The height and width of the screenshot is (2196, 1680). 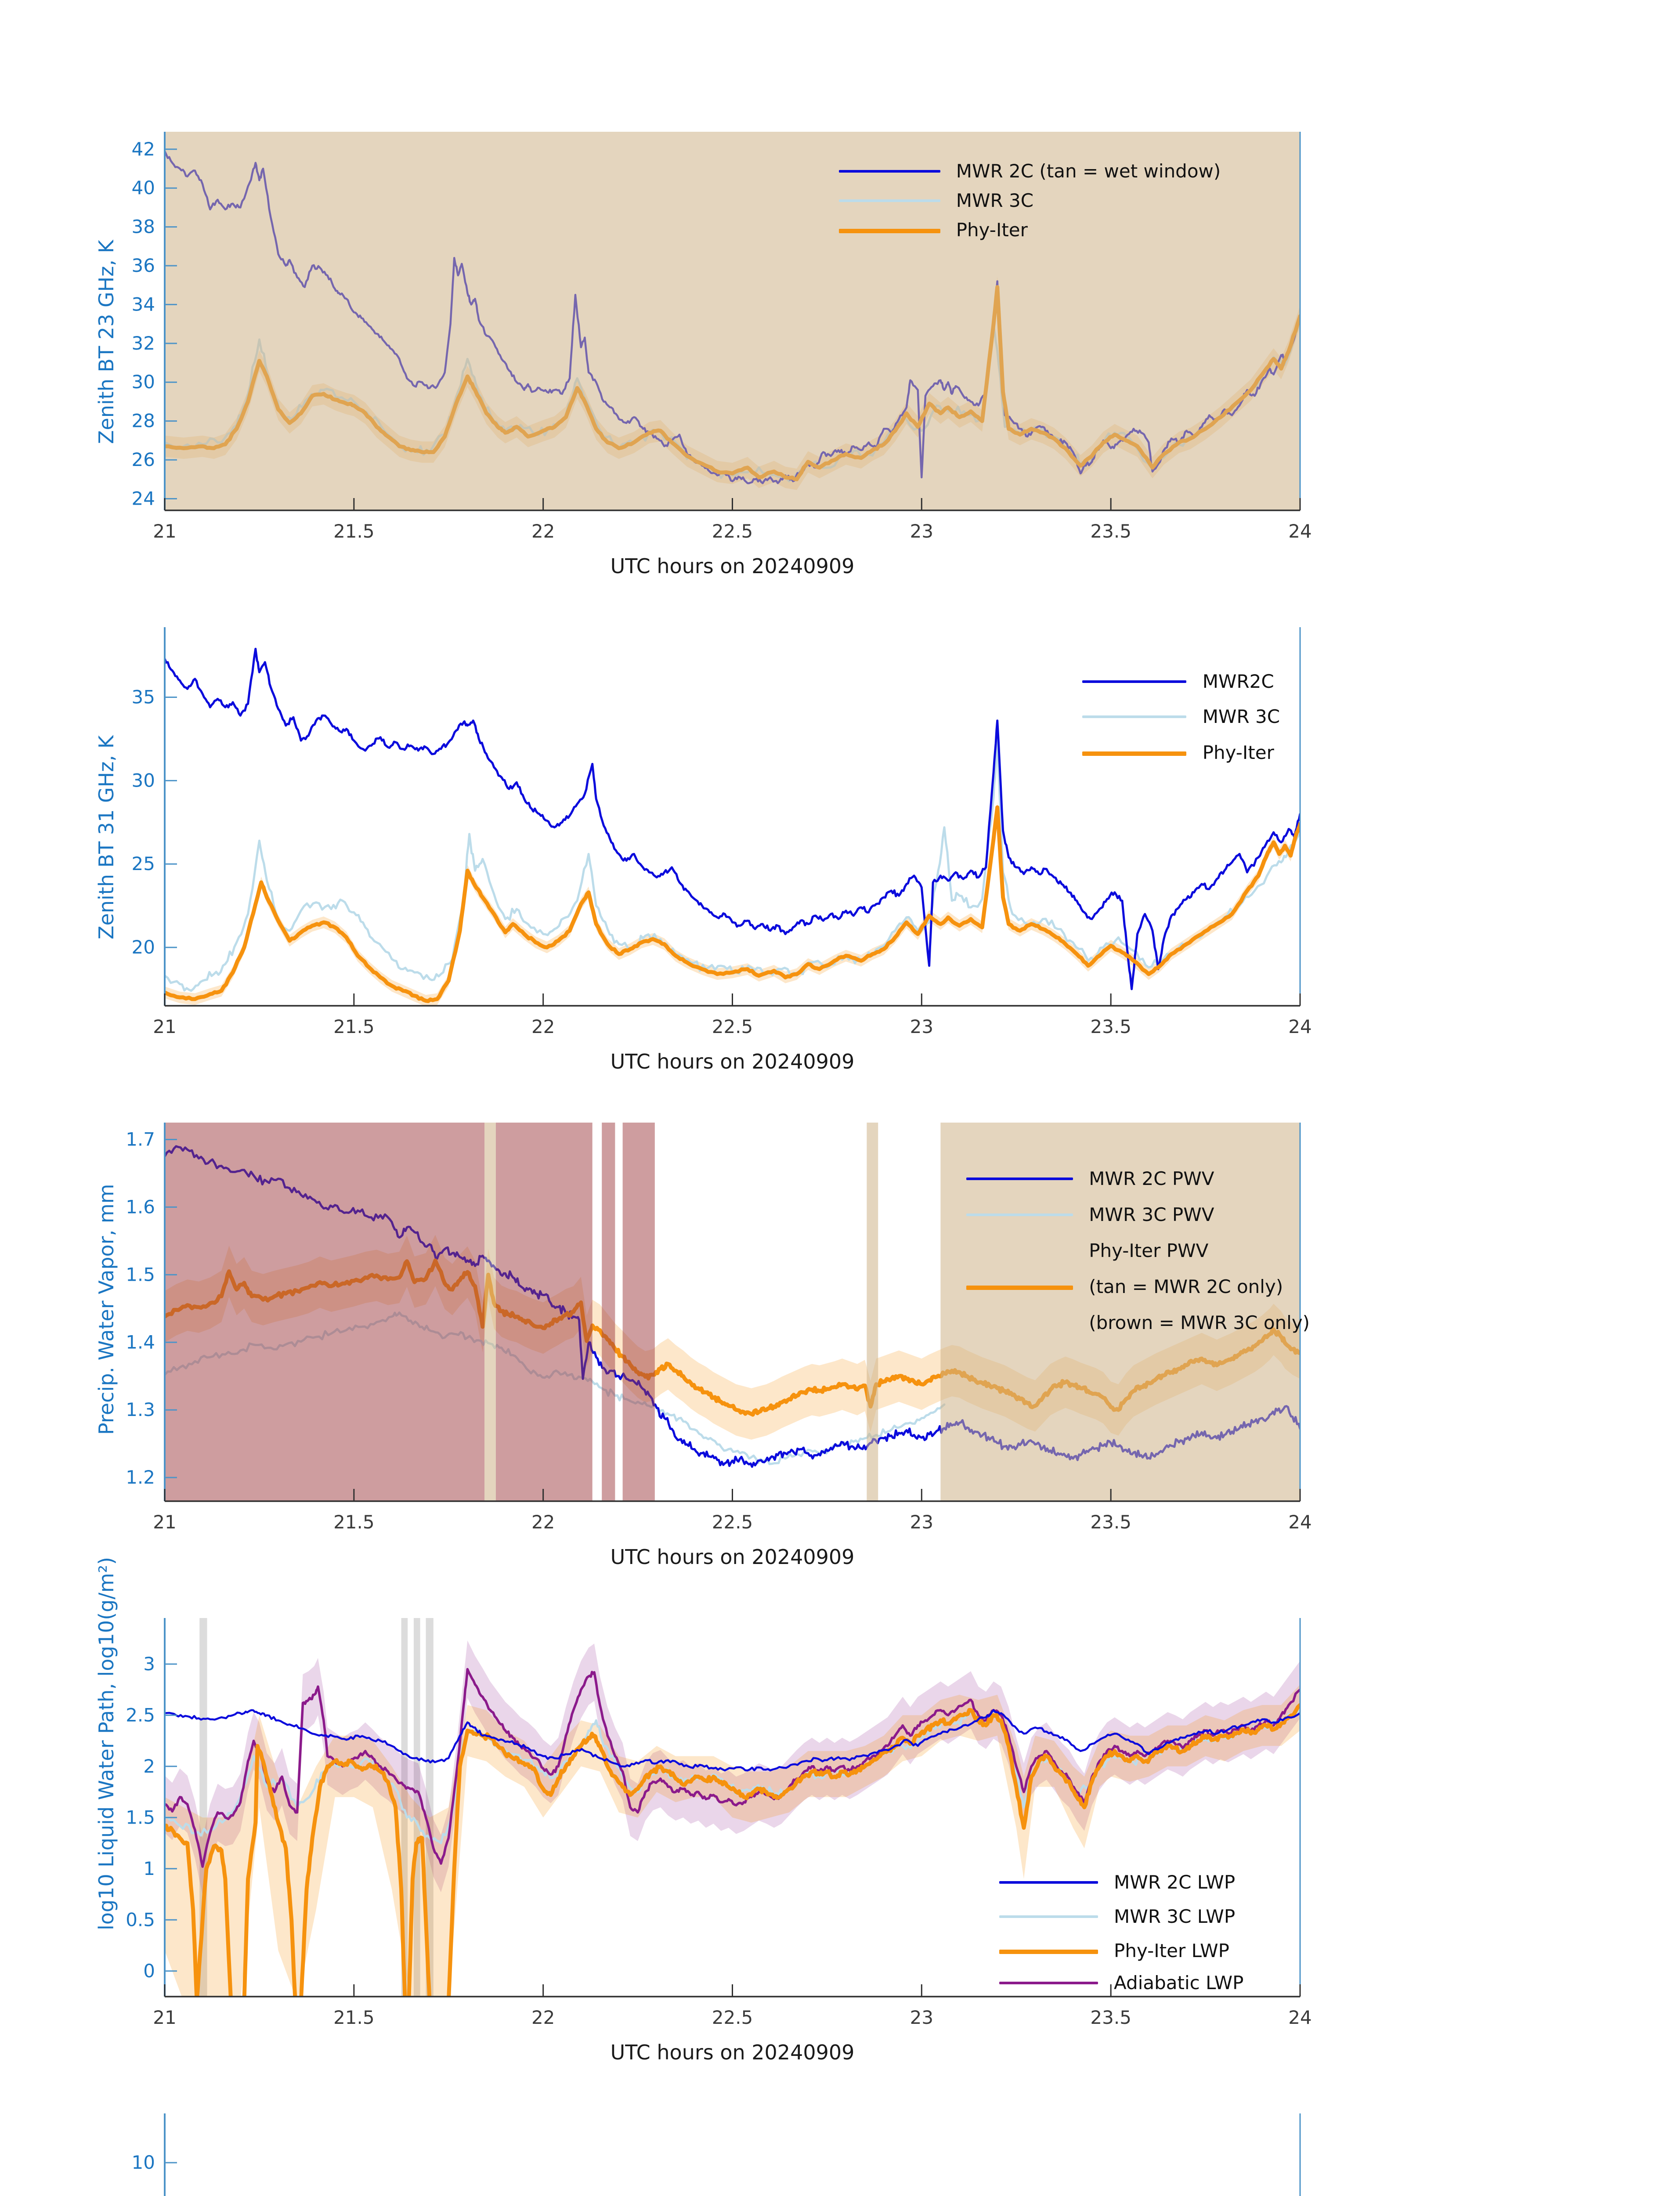 I want to click on y-tick-label: 40, so click(x=143, y=188).